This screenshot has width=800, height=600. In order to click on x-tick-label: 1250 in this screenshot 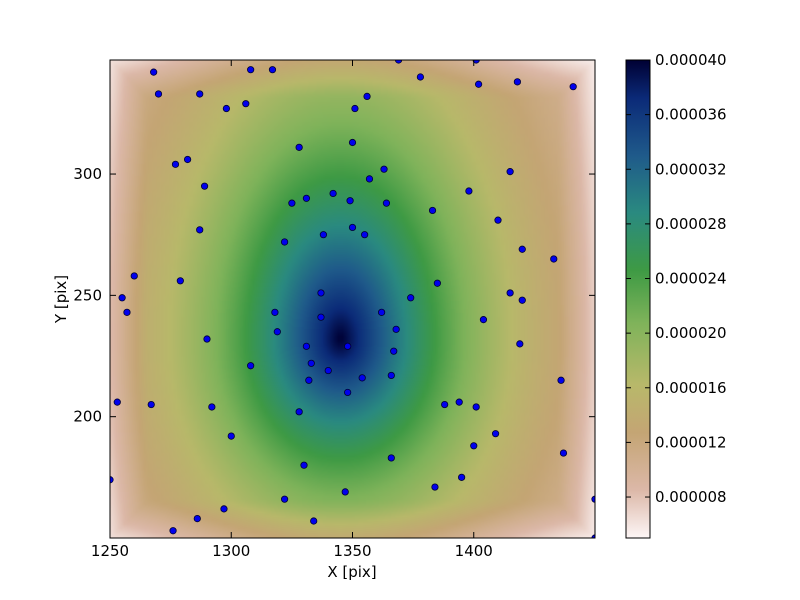, I will do `click(110, 551)`.